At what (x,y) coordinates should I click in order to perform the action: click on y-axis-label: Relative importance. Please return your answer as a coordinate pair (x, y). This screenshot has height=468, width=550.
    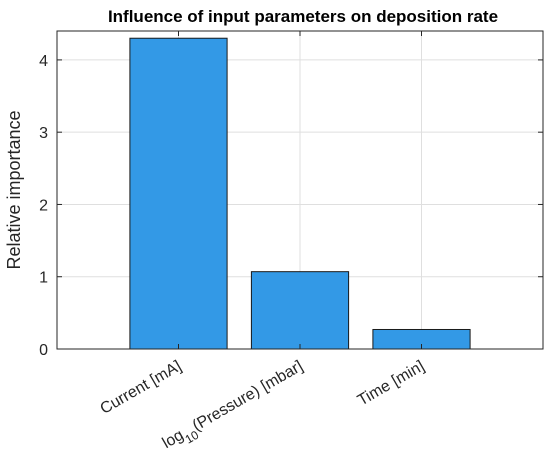
    Looking at the image, I should click on (14, 189).